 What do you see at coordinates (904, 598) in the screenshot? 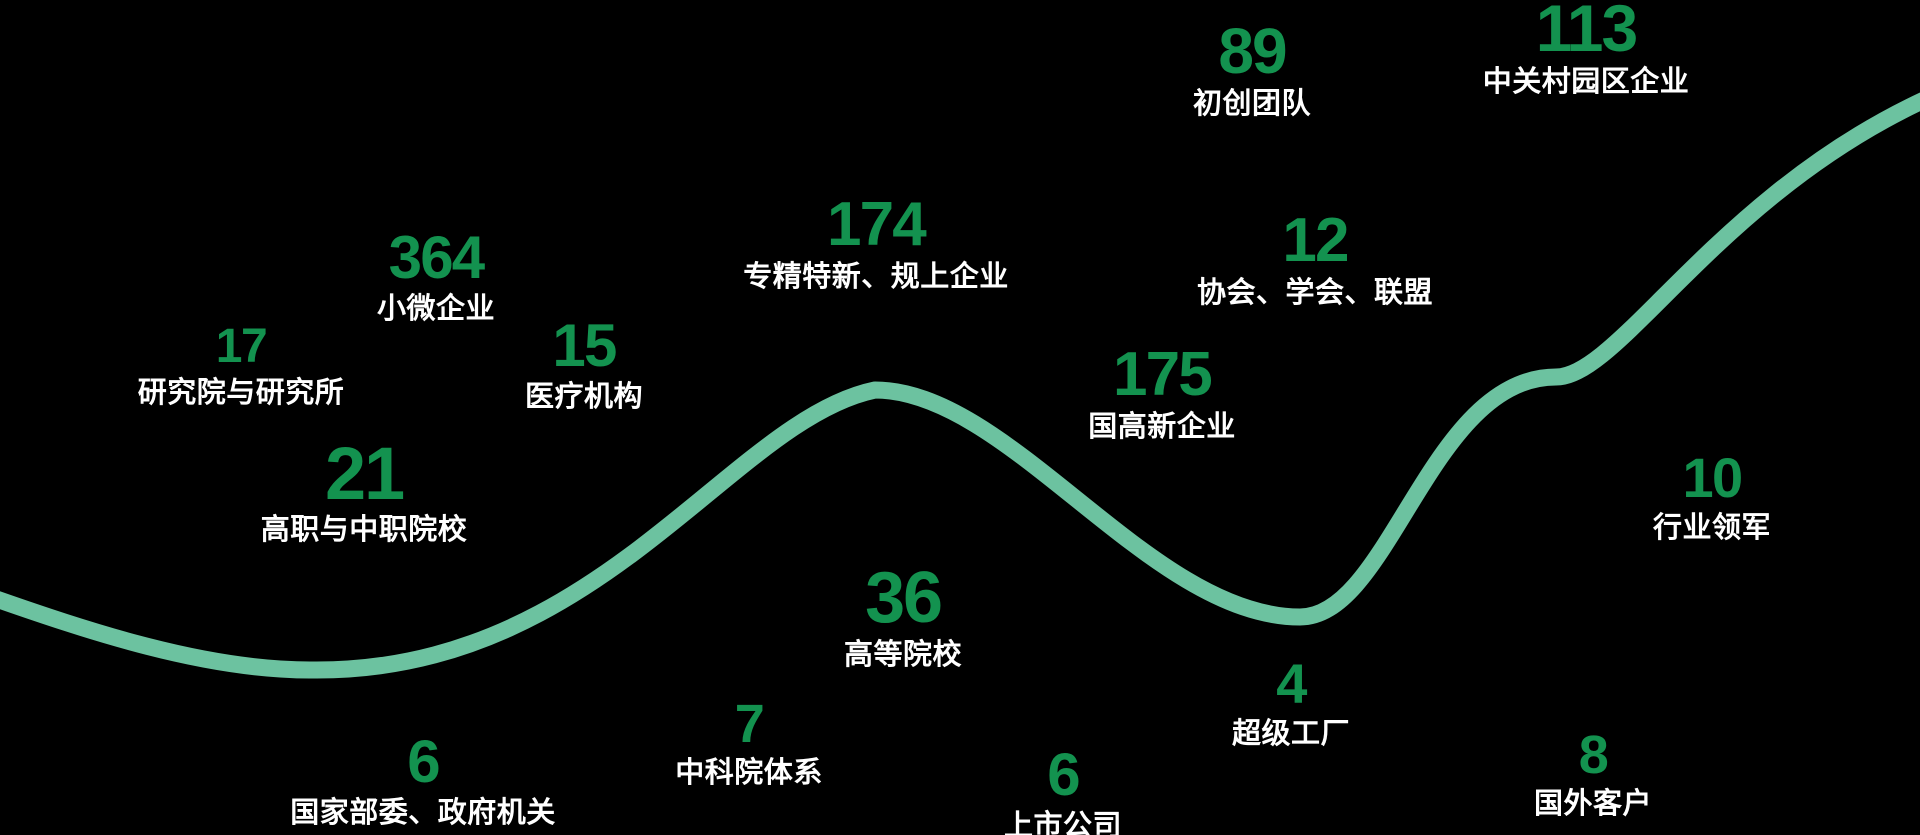
I see `stat-value: 36` at bounding box center [904, 598].